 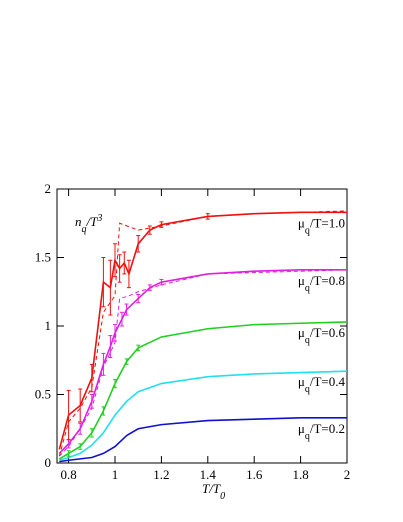 What do you see at coordinates (92, 221) in the screenshot?
I see `label-part: /T` at bounding box center [92, 221].